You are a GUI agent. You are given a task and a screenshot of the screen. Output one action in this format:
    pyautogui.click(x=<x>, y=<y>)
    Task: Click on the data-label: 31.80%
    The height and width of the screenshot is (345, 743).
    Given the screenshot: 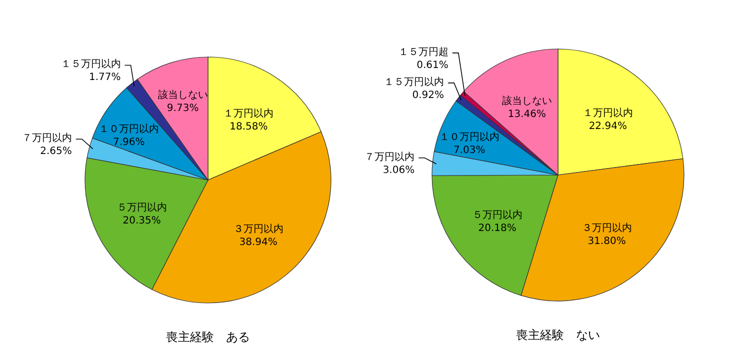 What is the action you would take?
    pyautogui.click(x=607, y=241)
    